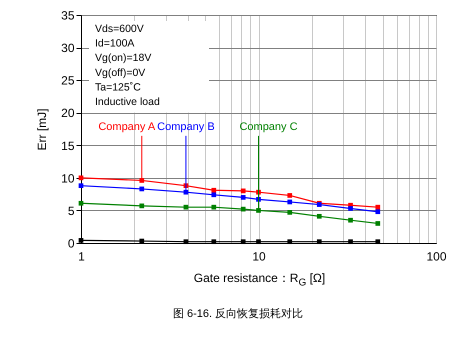 The height and width of the screenshot is (338, 476). Describe the element at coordinates (123, 58) in the screenshot. I see `annotation: Vg(on)=18V` at that location.